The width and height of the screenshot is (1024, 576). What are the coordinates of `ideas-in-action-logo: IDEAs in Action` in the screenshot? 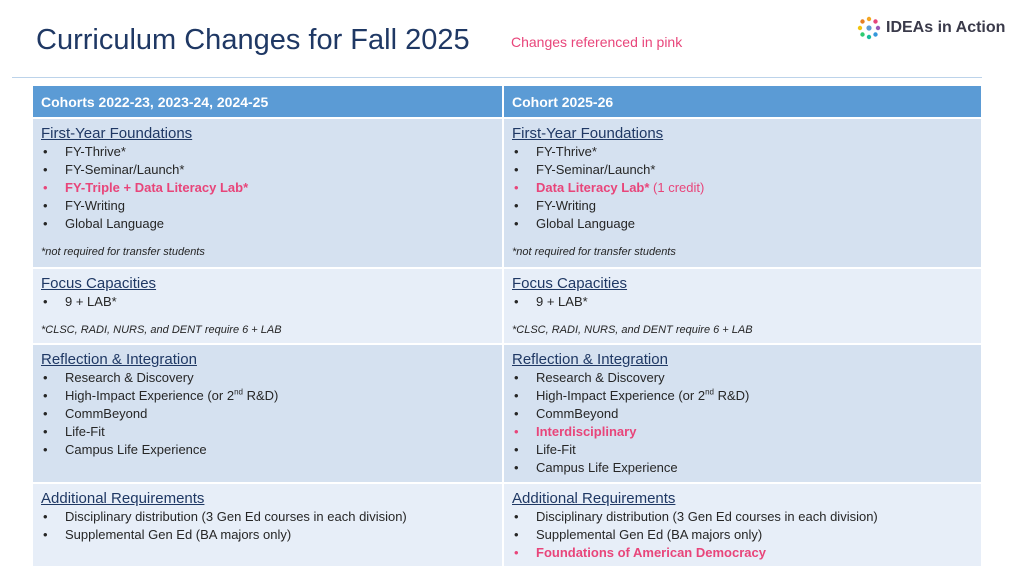 It's located at (931, 28).